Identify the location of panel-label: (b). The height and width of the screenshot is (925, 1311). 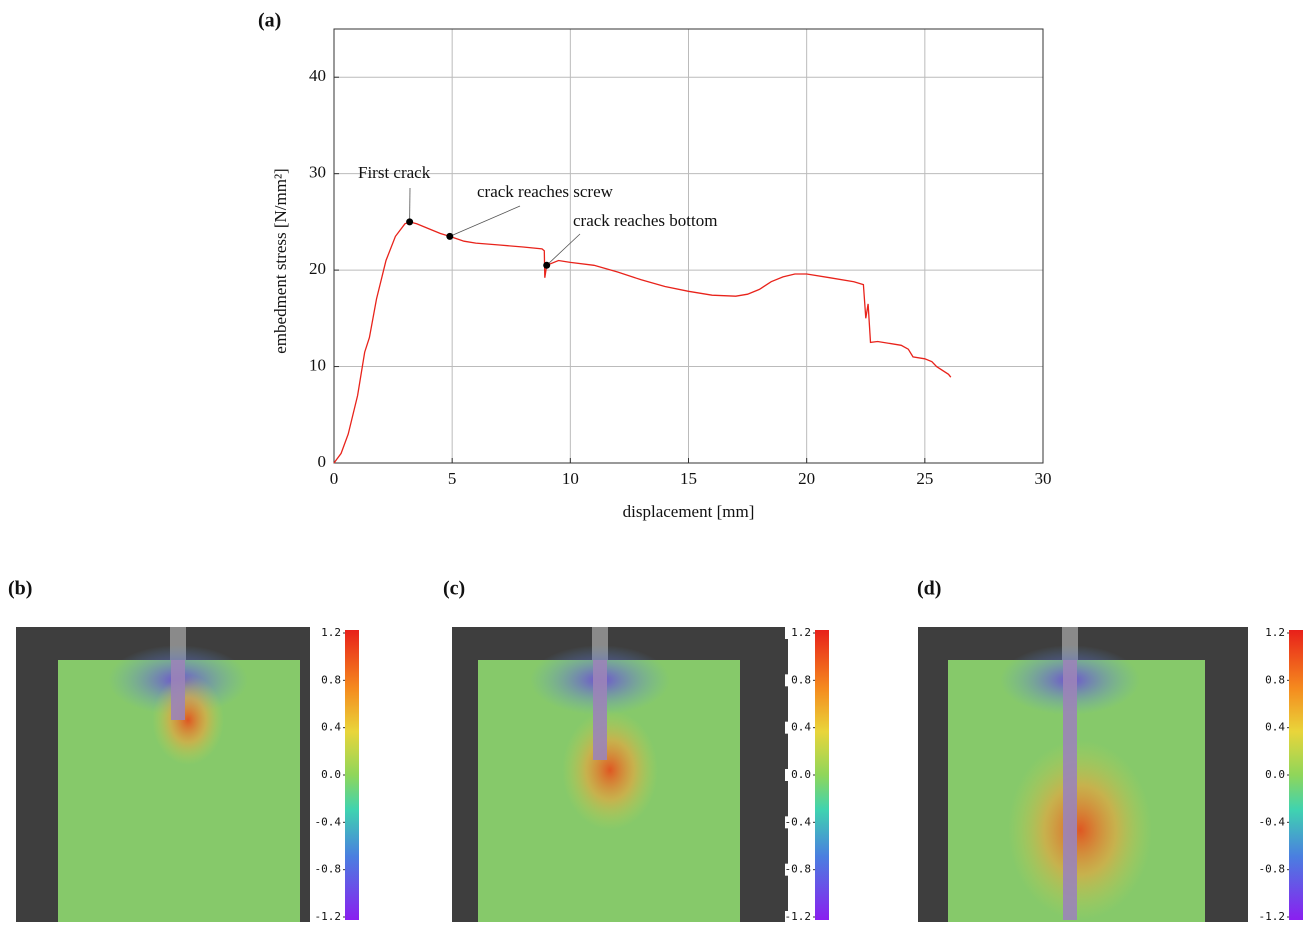
(20, 589).